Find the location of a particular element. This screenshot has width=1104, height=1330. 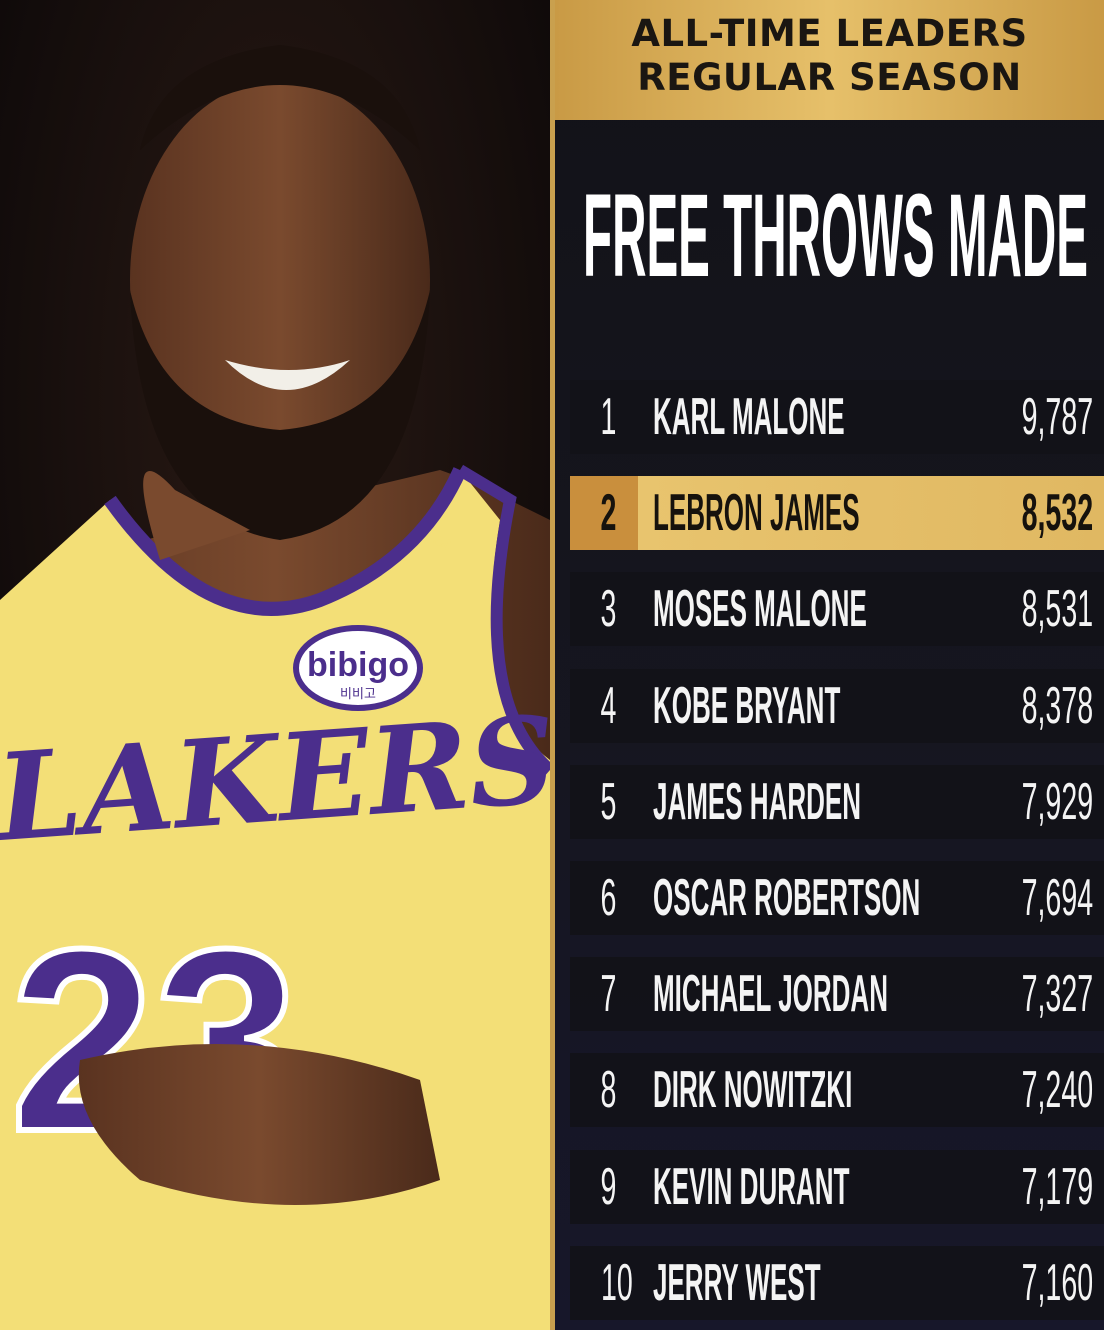

header-band: ALL-TIME LEADERS REGULAR SEASON is located at coordinates (829, 60).